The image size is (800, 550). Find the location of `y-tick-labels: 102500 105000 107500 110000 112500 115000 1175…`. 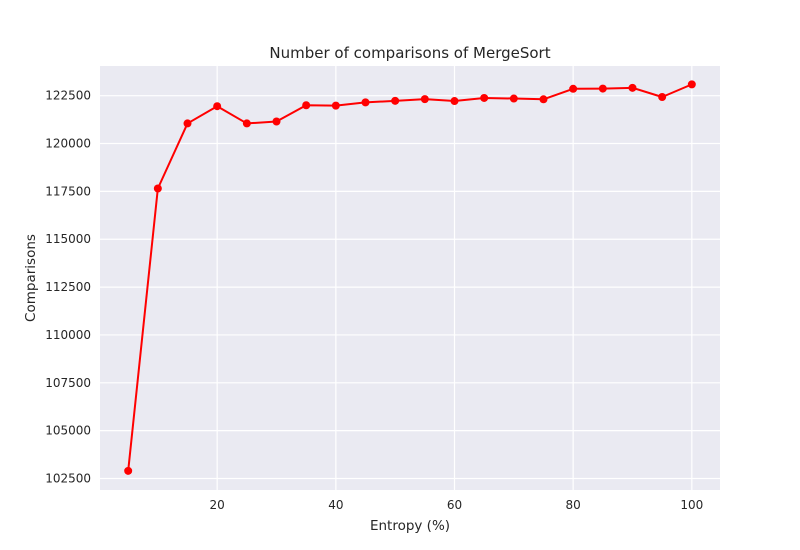

y-tick-labels: 102500 105000 107500 110000 112500 115000 1175… is located at coordinates (68, 287).